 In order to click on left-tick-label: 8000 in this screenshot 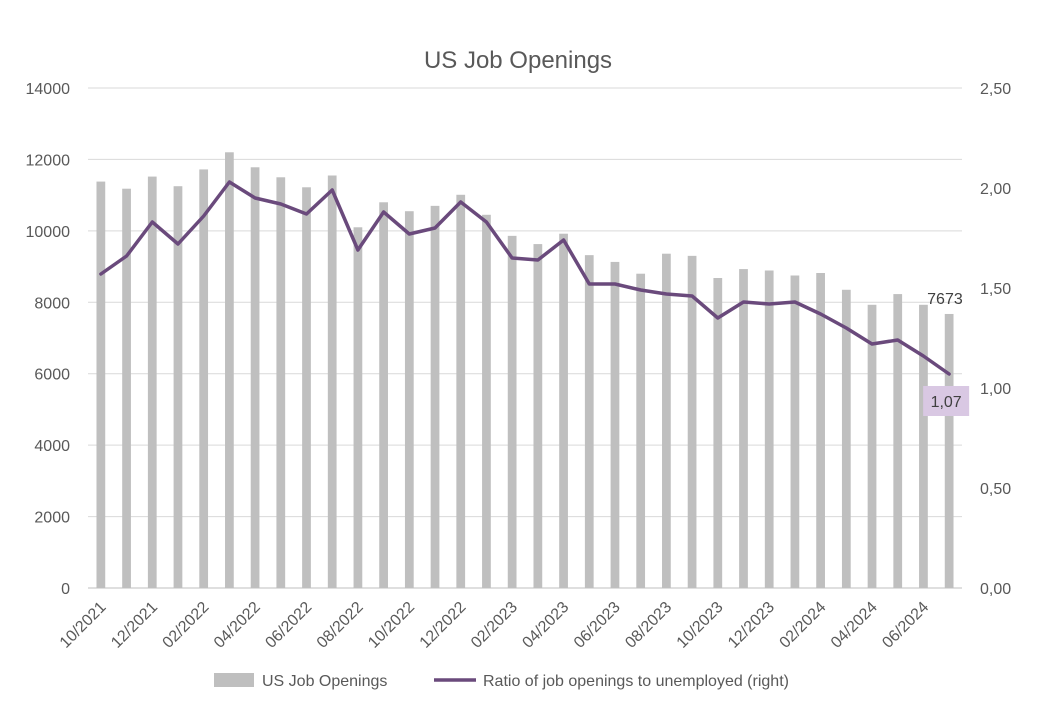, I will do `click(52, 303)`.